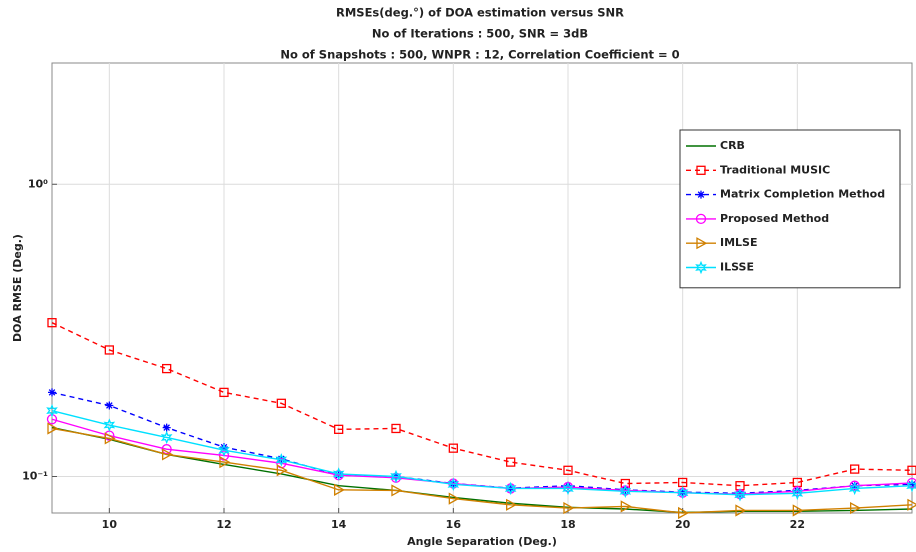 The height and width of the screenshot is (552, 916). I want to click on x-tick-label: 16, so click(454, 524).